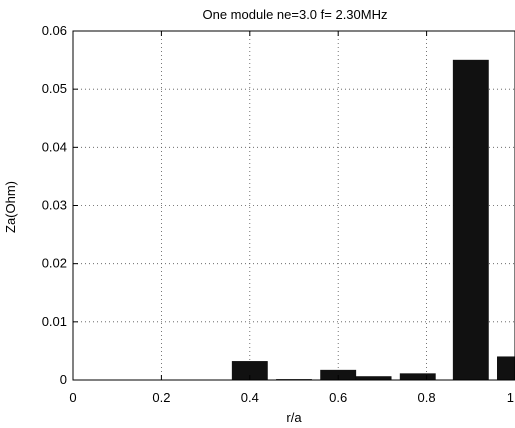 The image size is (515, 428). What do you see at coordinates (10, 207) in the screenshot?
I see `y-axis-label: Za(Ohm)` at bounding box center [10, 207].